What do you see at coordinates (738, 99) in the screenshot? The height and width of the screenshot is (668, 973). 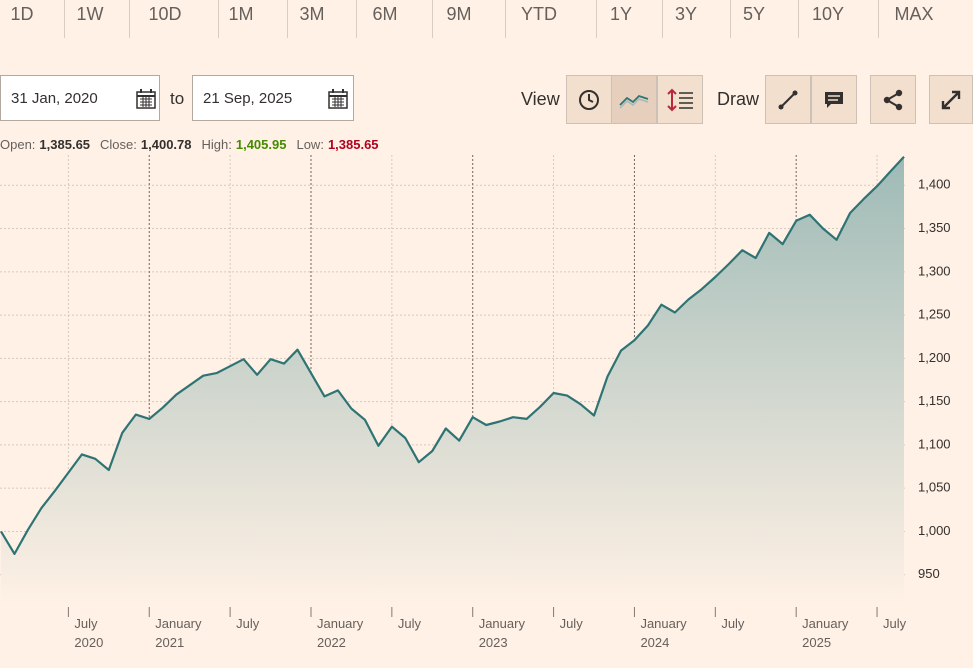 I see `draw-label: Draw` at bounding box center [738, 99].